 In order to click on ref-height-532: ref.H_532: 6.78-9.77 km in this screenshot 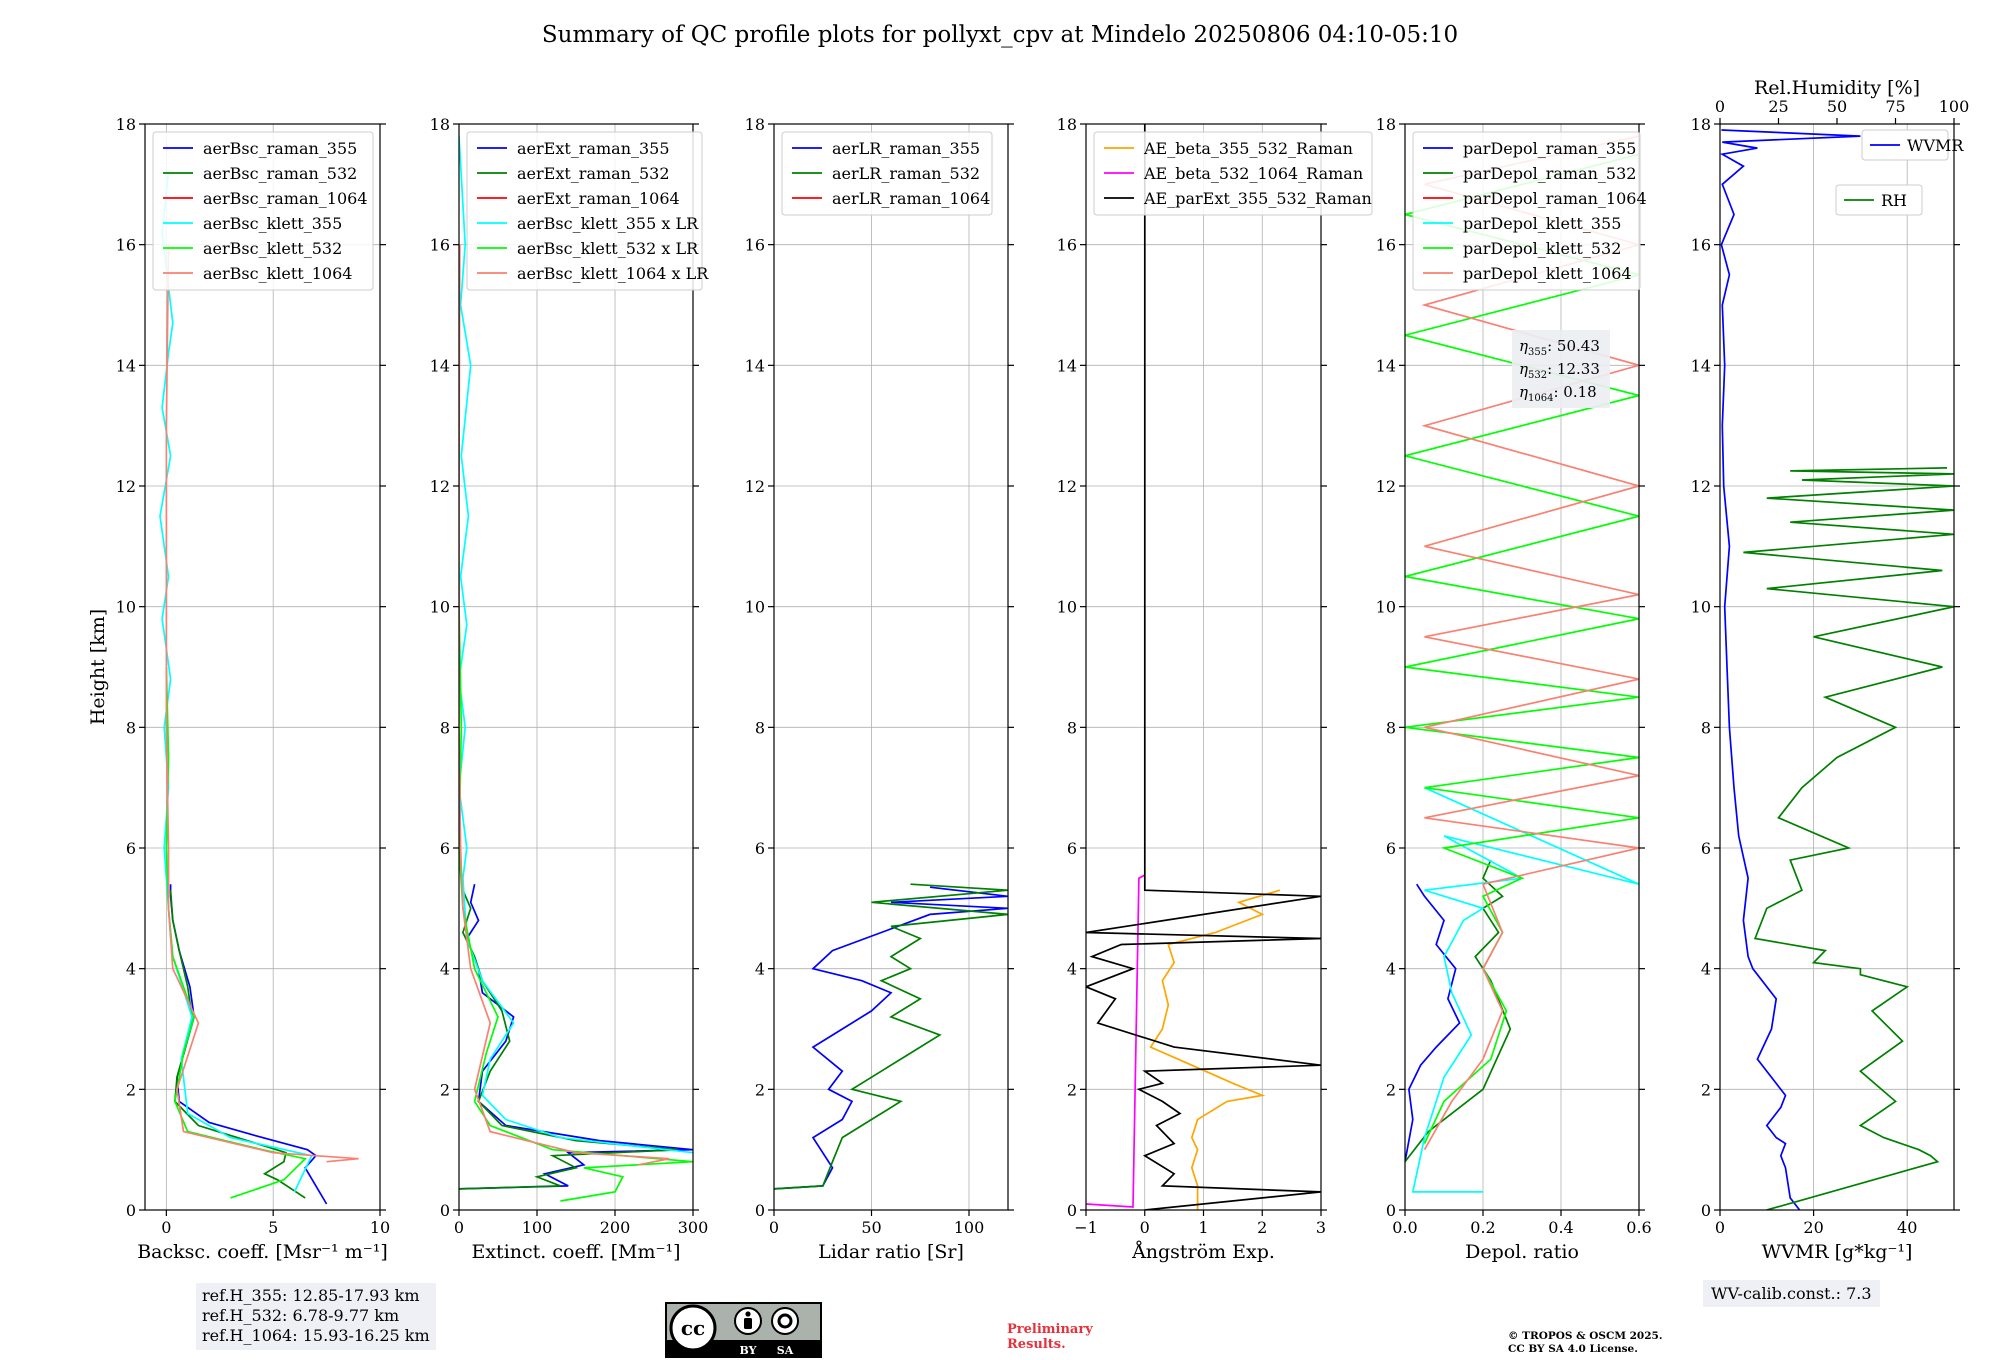, I will do `click(301, 1315)`.